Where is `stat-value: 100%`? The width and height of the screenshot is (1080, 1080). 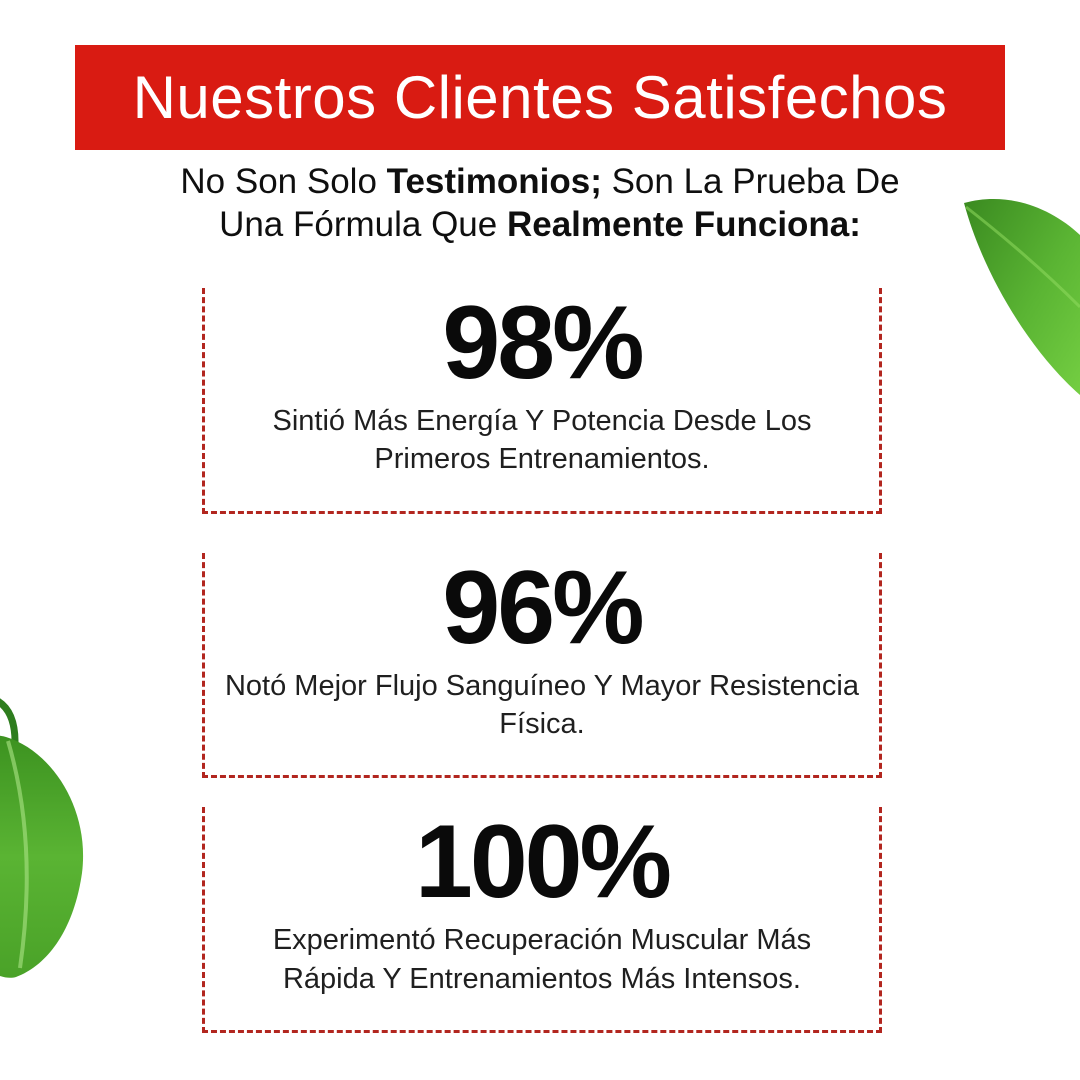 stat-value: 100% is located at coordinates (543, 862).